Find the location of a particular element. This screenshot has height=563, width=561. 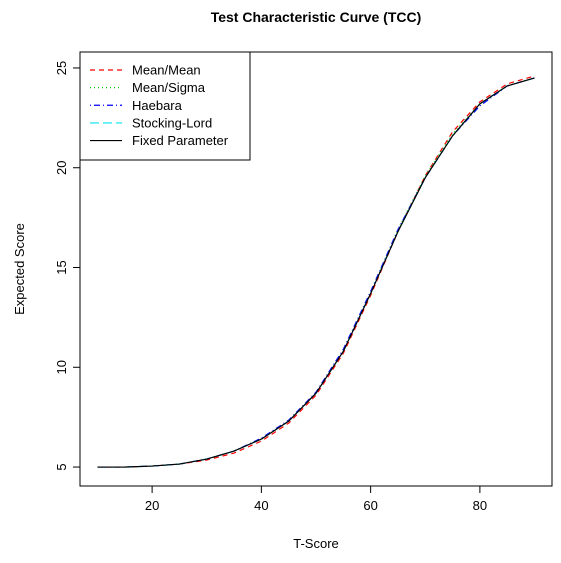

y-tick-label: 5 is located at coordinates (61, 466).